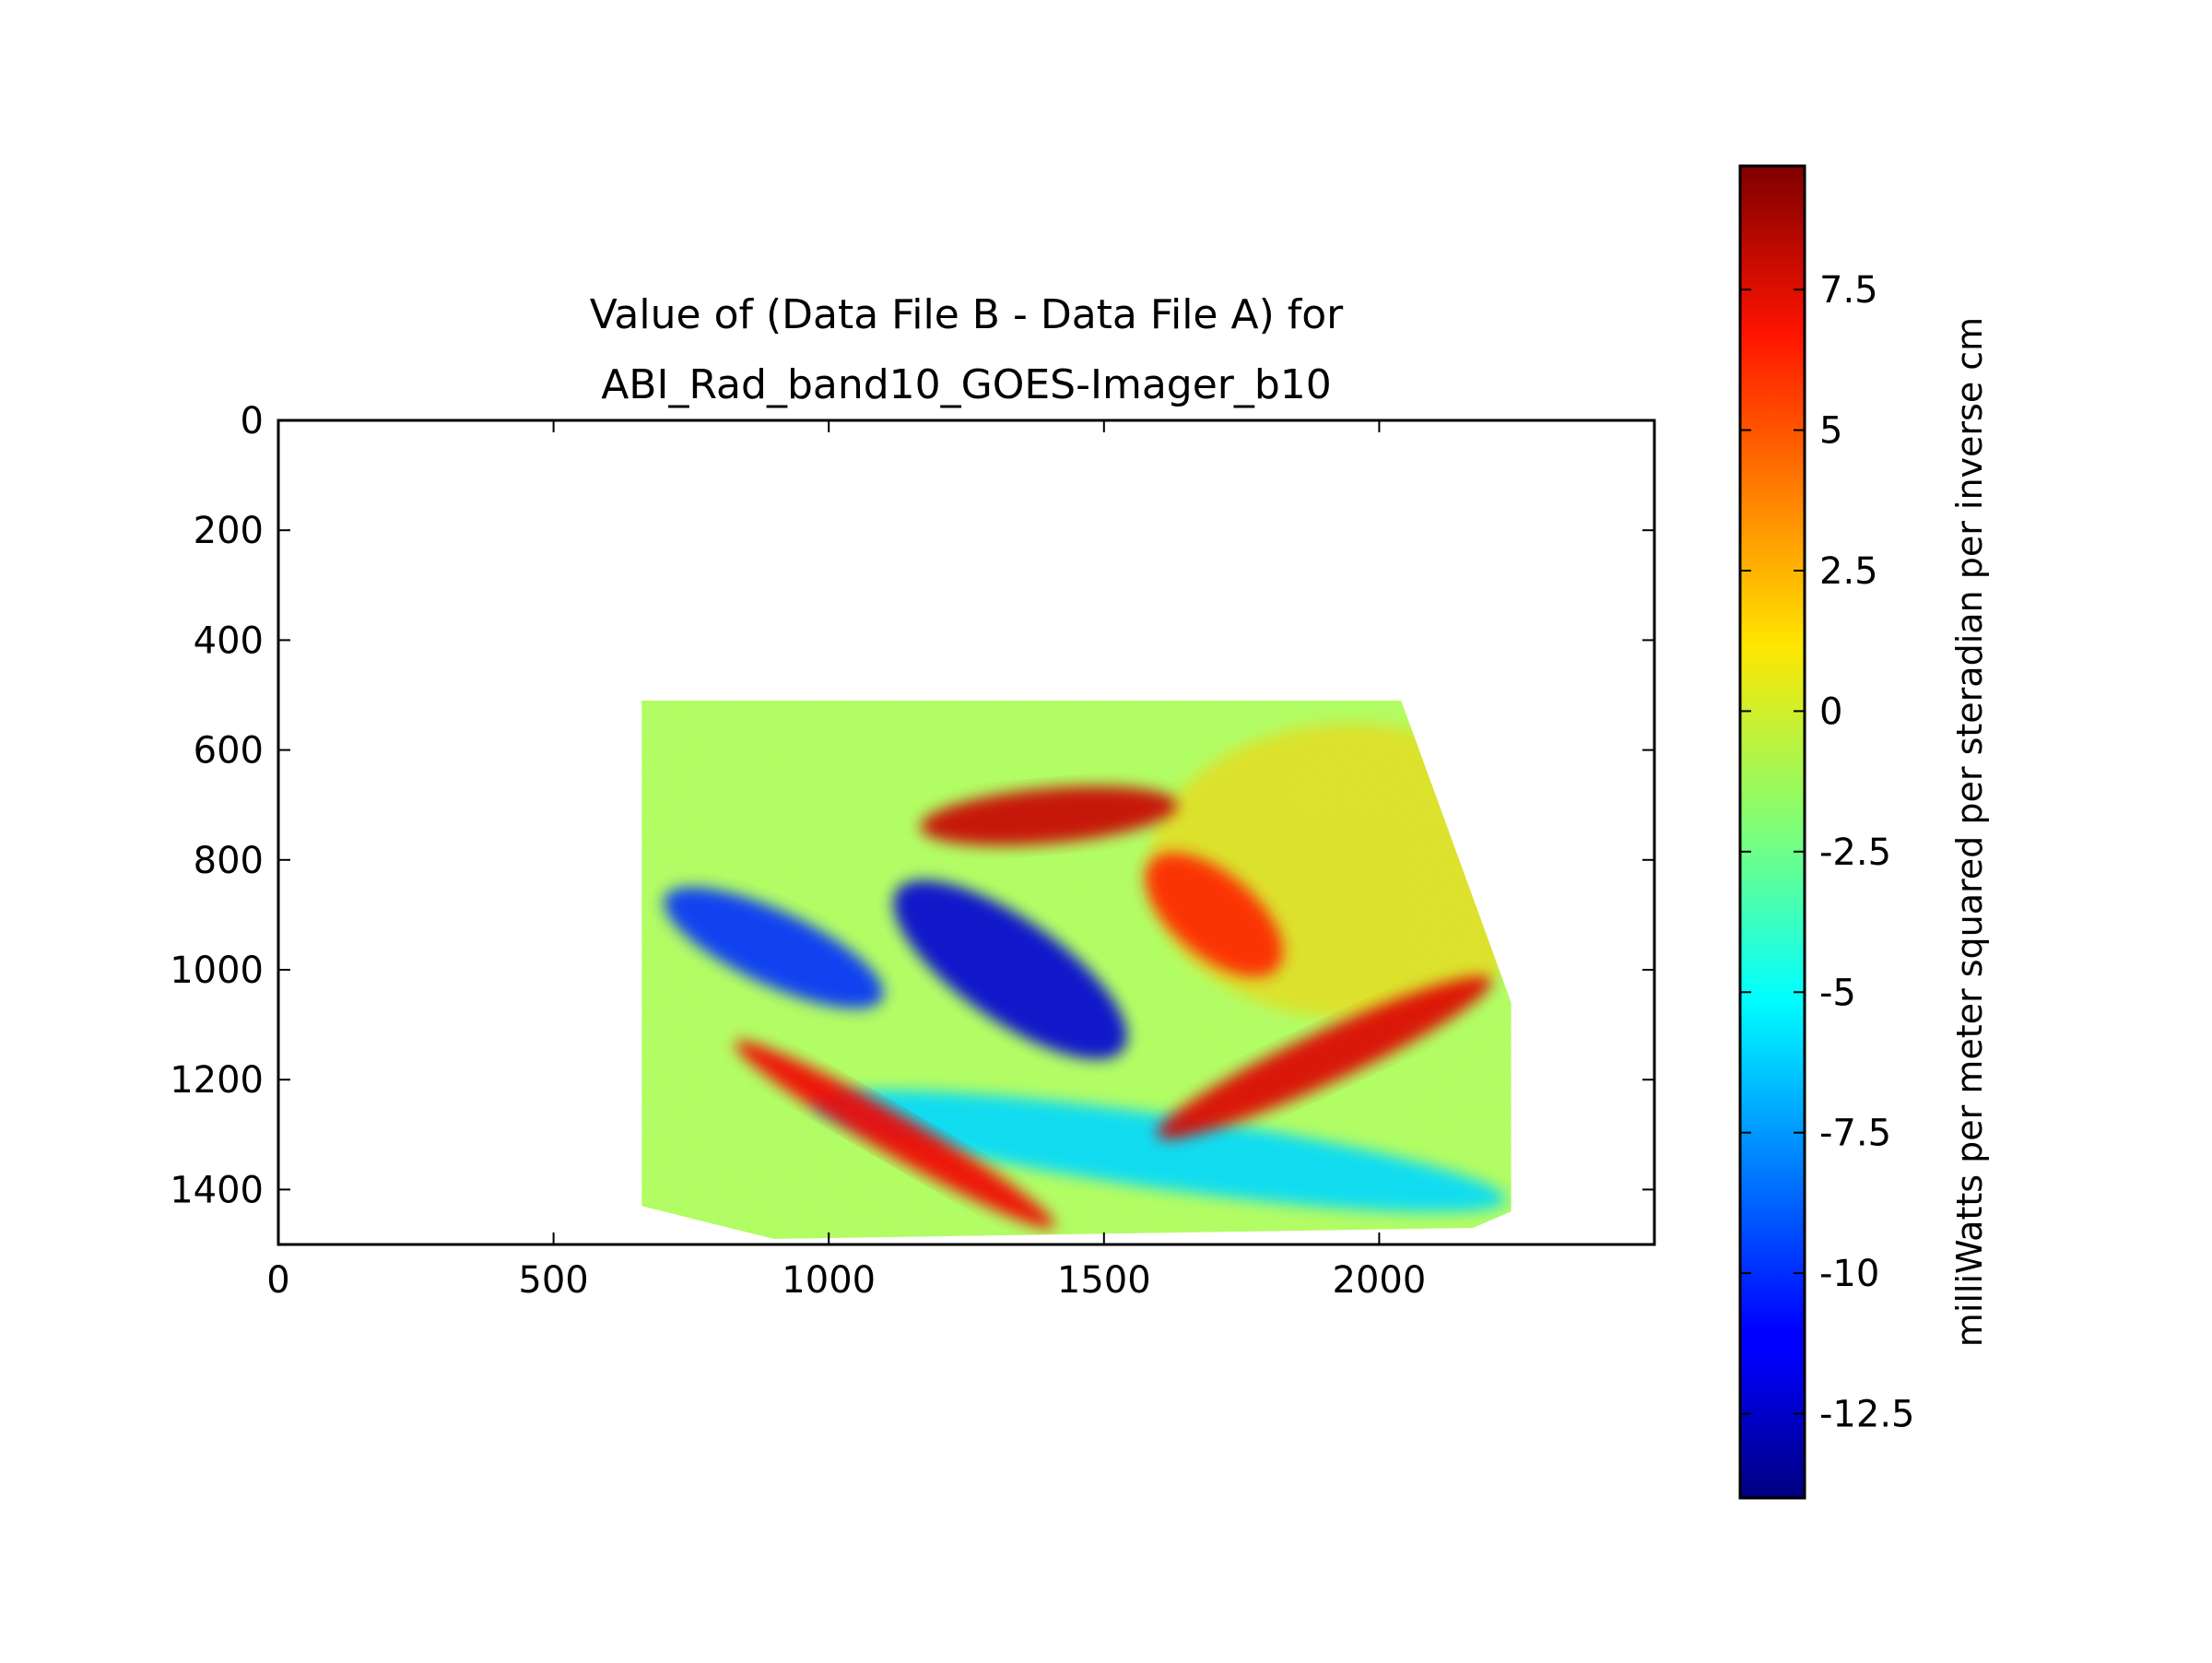  Describe the element at coordinates (1848, 290) in the screenshot. I see `colorbar-tick-label: 7.5` at that location.